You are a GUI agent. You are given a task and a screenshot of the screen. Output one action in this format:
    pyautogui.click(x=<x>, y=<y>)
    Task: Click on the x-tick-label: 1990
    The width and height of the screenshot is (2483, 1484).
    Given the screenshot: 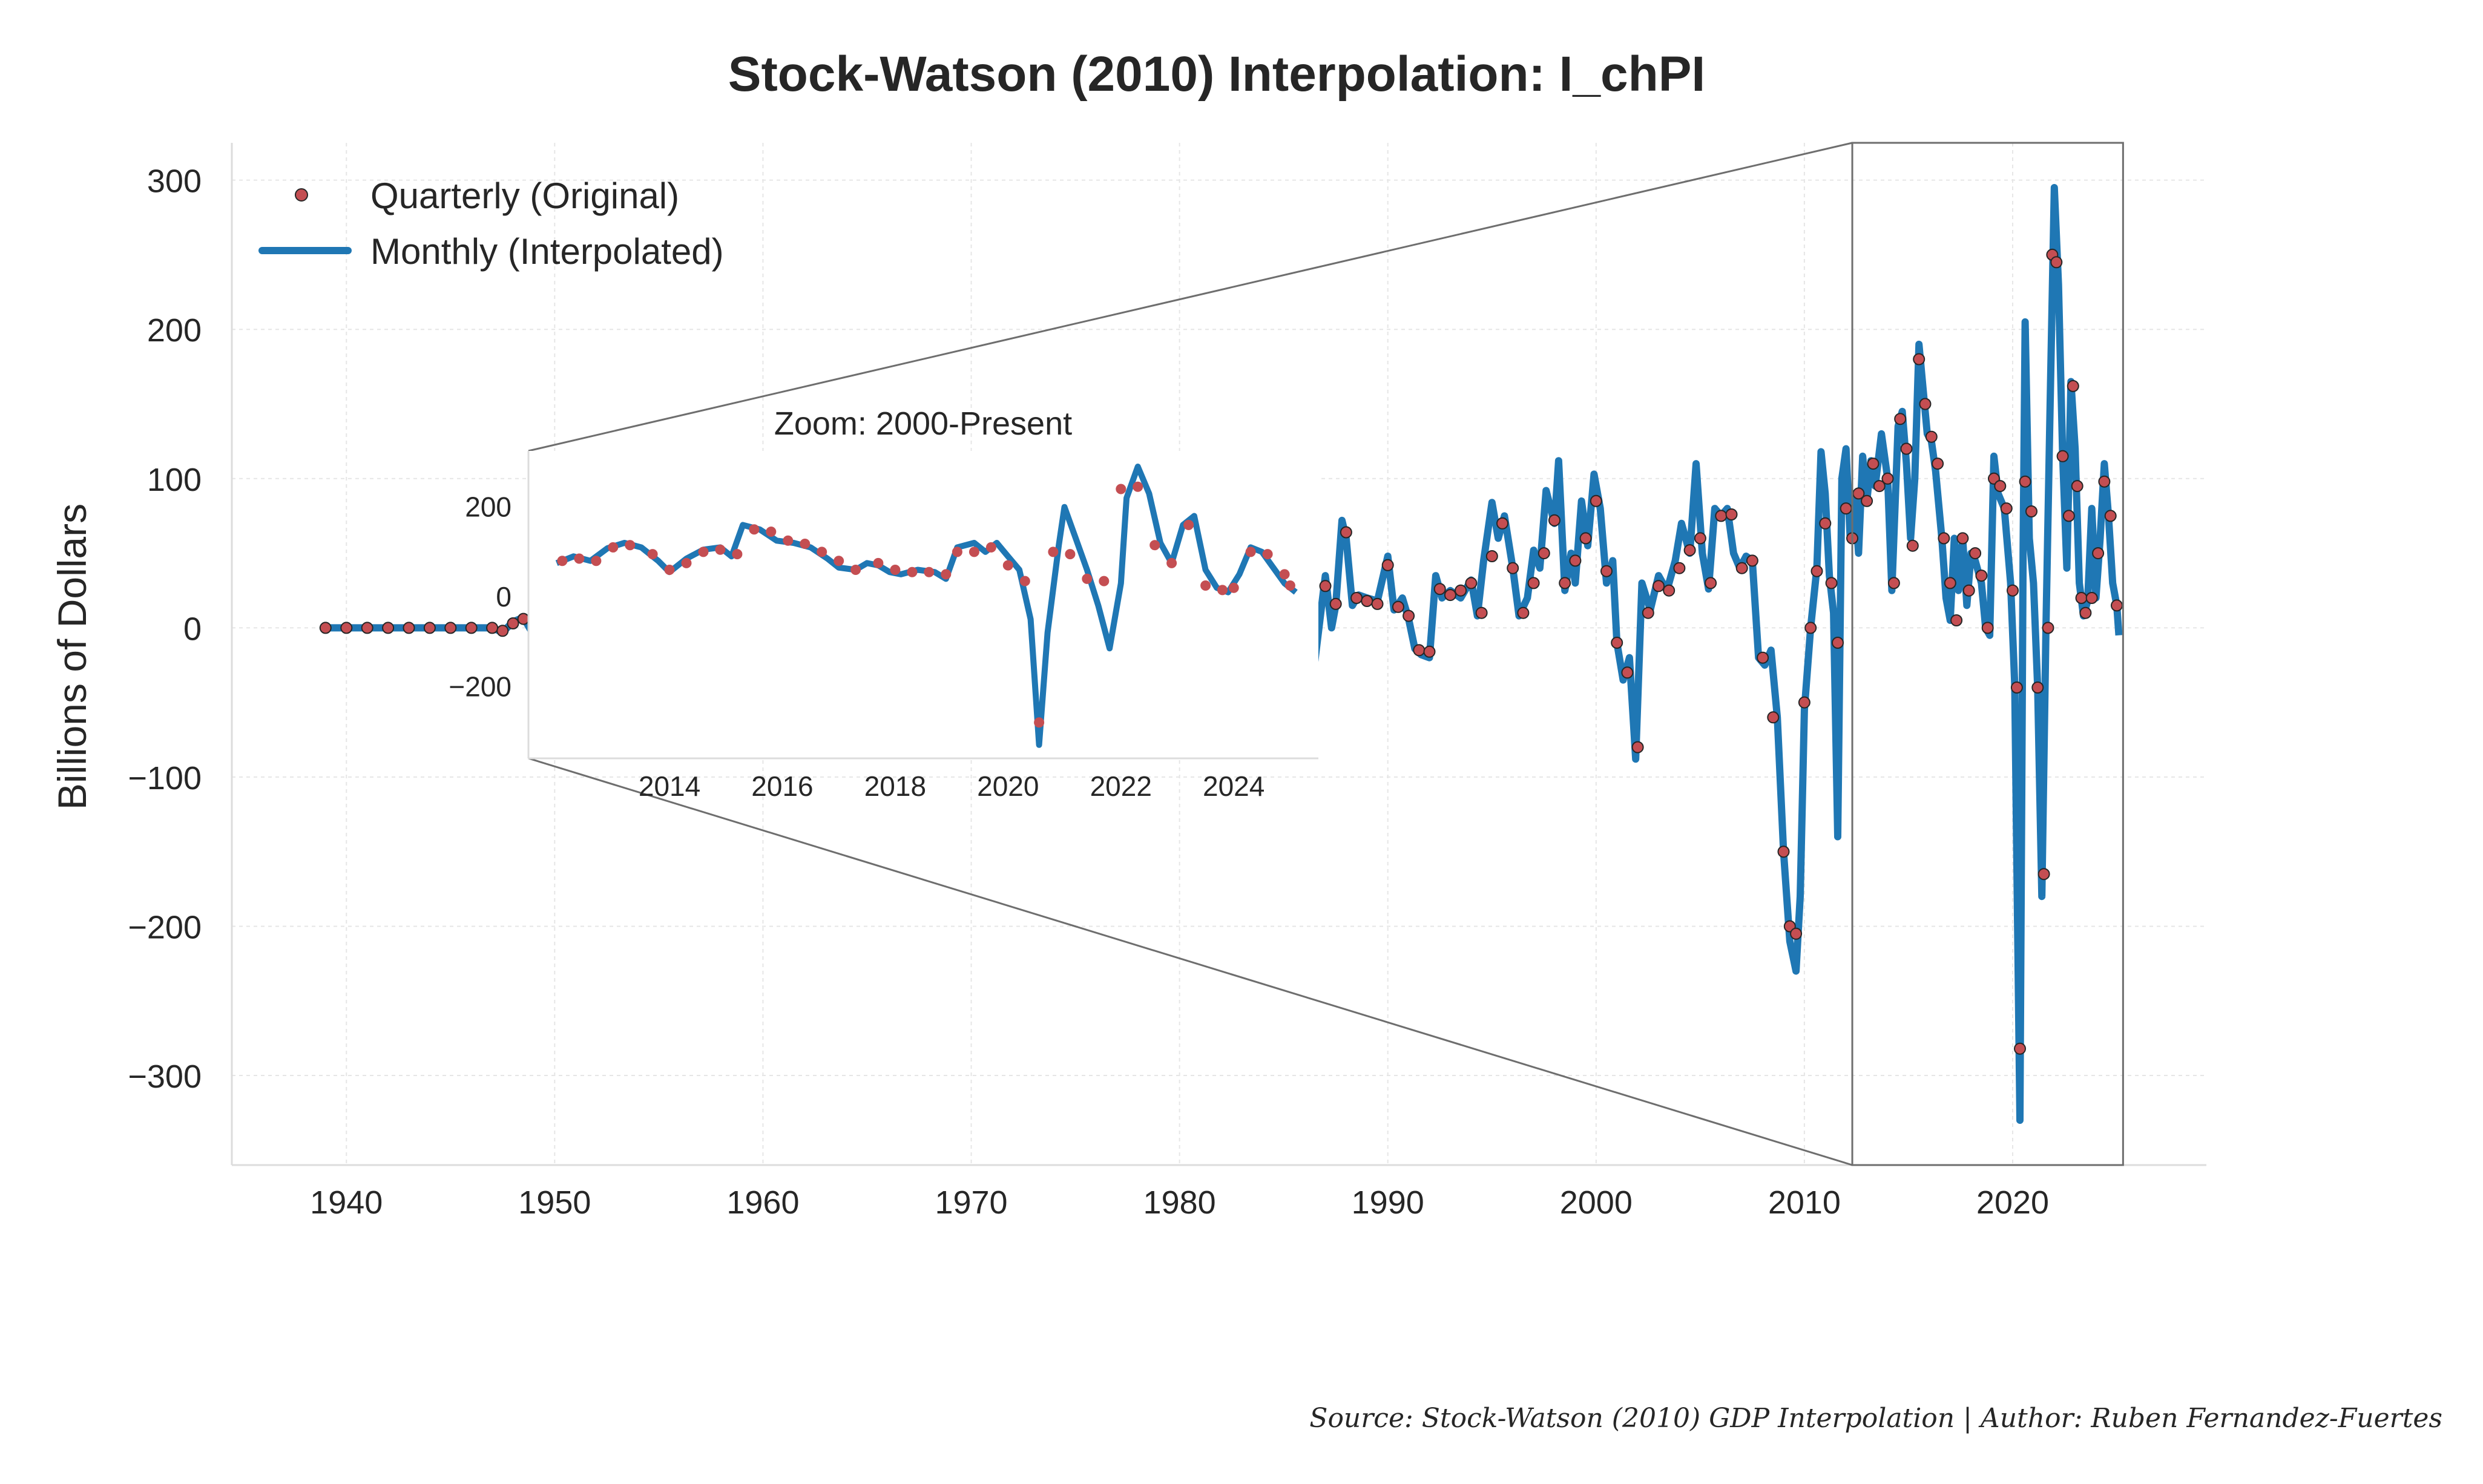 What is the action you would take?
    pyautogui.click(x=1388, y=1203)
    